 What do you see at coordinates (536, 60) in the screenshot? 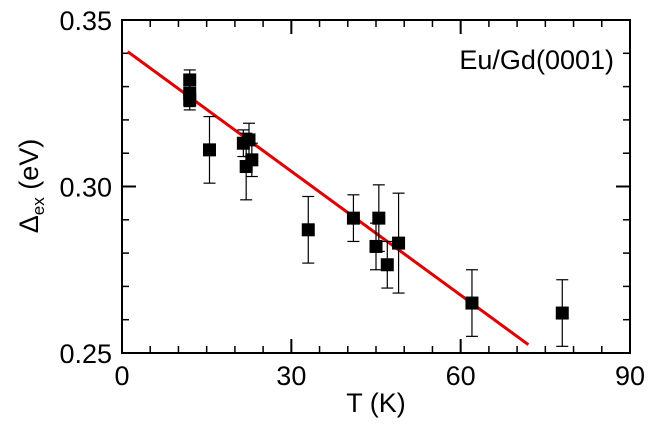
I see `chart-annotation: Eu/Gd(0001)` at bounding box center [536, 60].